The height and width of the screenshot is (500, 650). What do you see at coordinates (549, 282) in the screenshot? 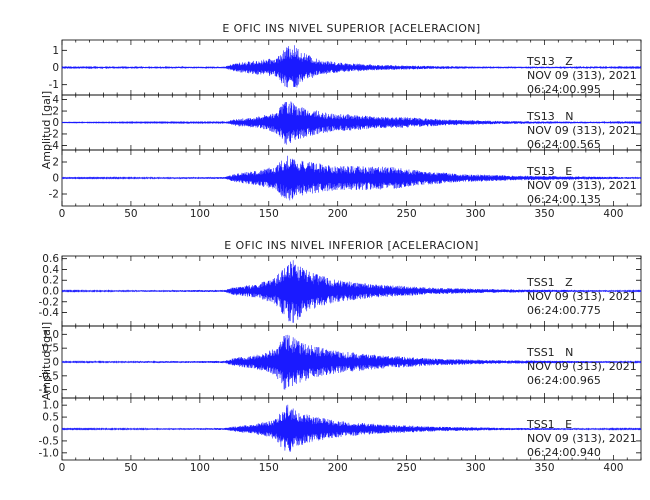
I see `channel-label: TSS1 Z` at bounding box center [549, 282].